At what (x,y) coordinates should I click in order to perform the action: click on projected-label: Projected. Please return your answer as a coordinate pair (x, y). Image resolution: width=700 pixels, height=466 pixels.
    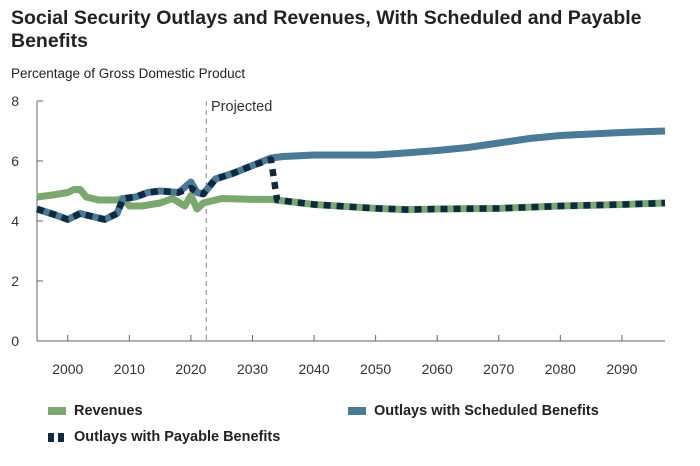
    Looking at the image, I should click on (241, 107).